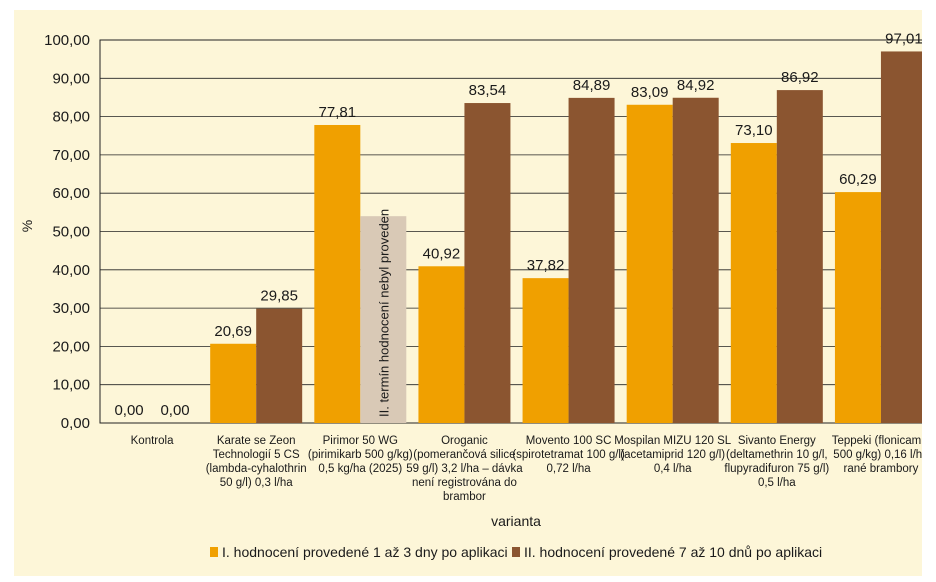 Image resolution: width=936 pixels, height=582 pixels. What do you see at coordinates (442, 253) in the screenshot?
I see `data-label: 40,92` at bounding box center [442, 253].